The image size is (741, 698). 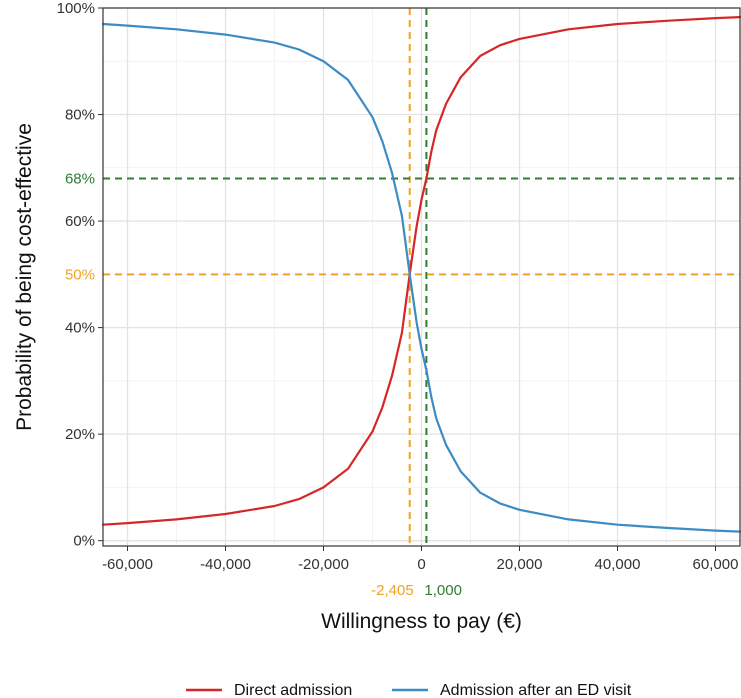 What do you see at coordinates (536, 690) in the screenshot?
I see `legend-label: Admission after an ED visit` at bounding box center [536, 690].